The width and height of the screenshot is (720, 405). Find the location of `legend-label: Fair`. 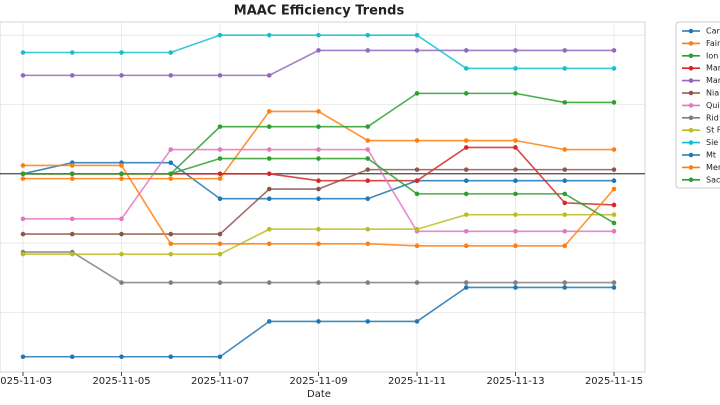

legend-label: Fair is located at coordinates (713, 43).